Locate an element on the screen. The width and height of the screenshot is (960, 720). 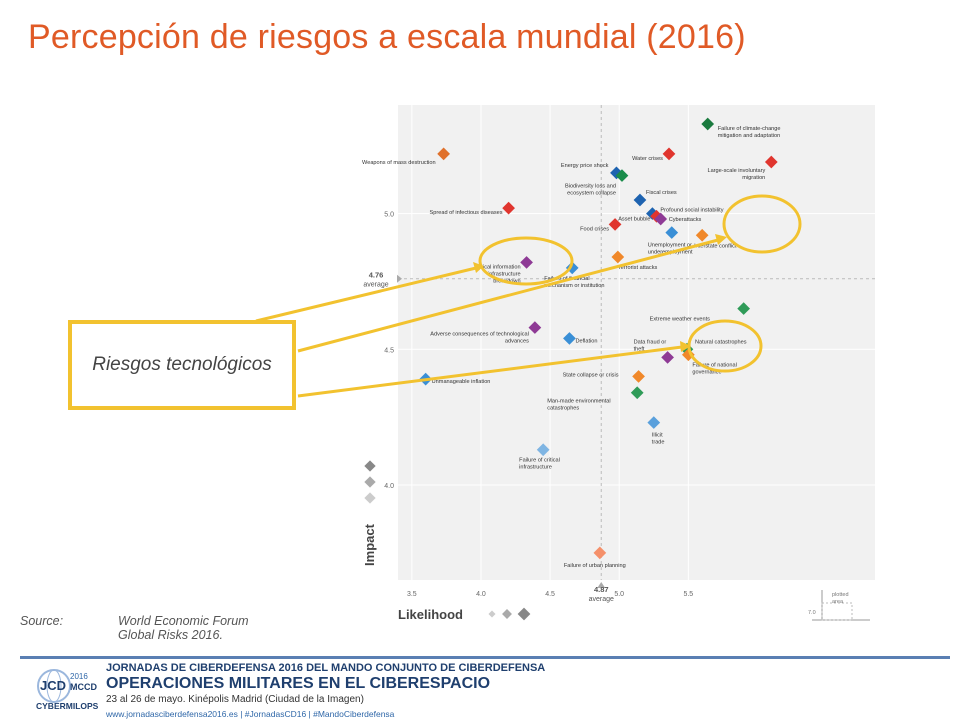
point-label-illicit-trade: Illicit trade is located at coordinates (658, 439).